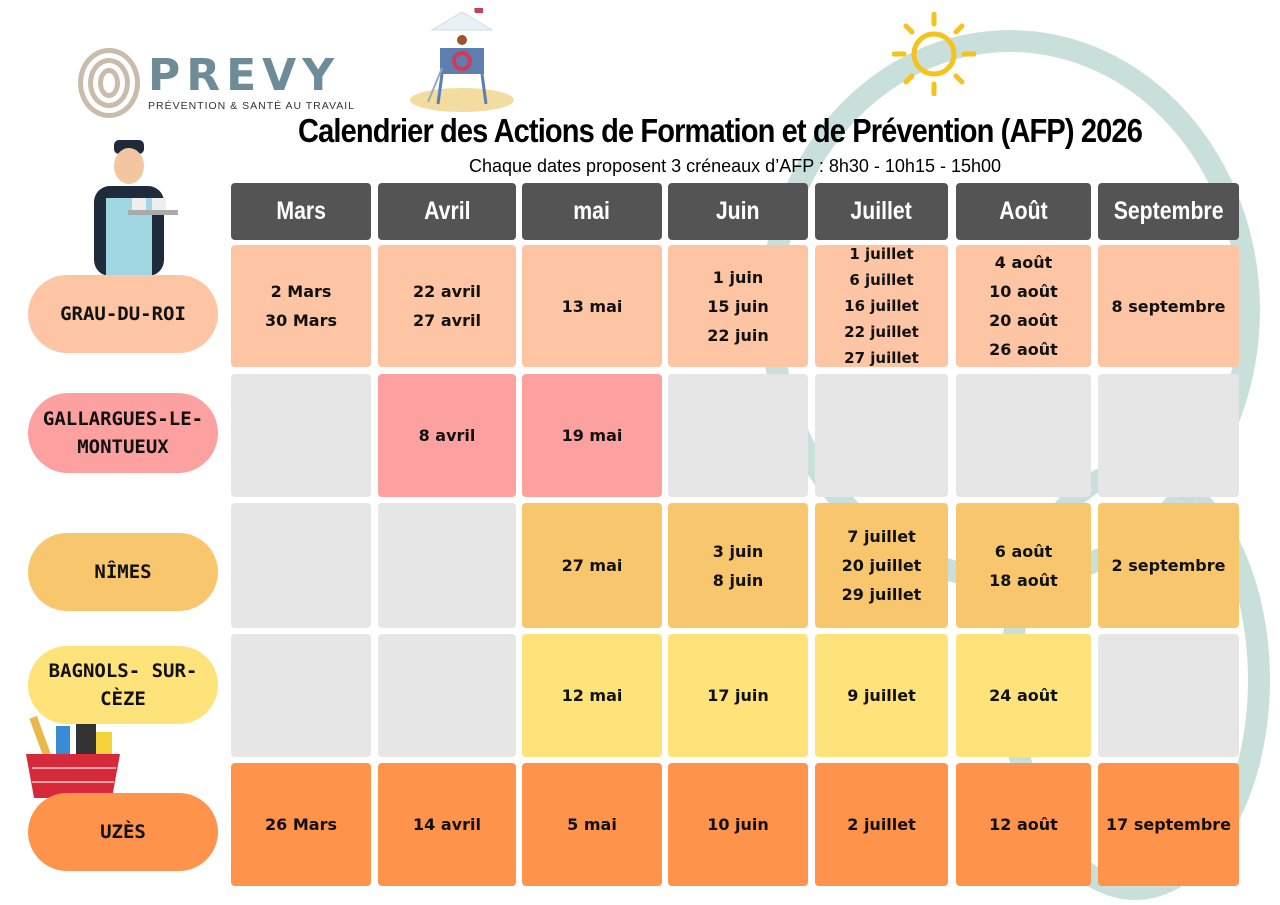 The image size is (1280, 905). What do you see at coordinates (738, 824) in the screenshot?
I see `calendar-cell: 10 juin` at bounding box center [738, 824].